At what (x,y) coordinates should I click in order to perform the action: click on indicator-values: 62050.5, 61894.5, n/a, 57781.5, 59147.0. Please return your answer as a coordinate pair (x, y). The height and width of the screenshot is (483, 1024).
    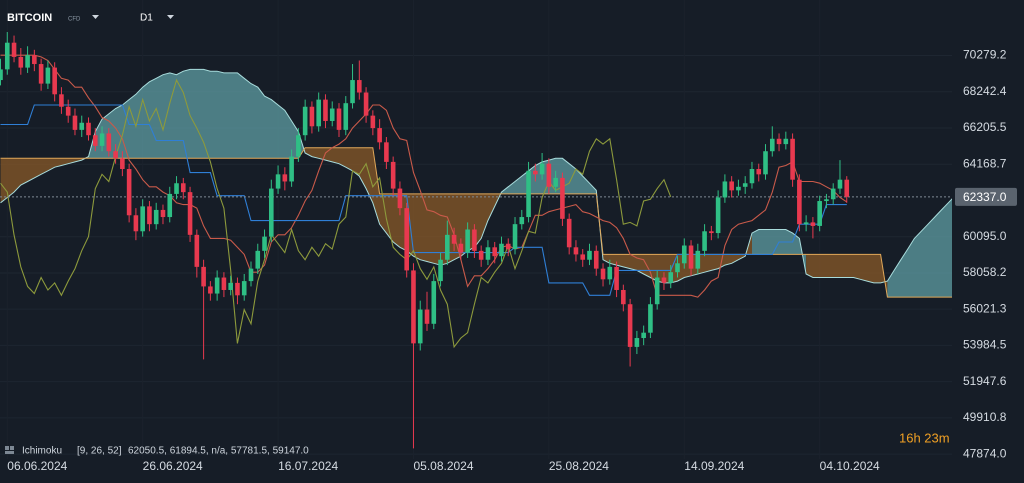
    Looking at the image, I should click on (218, 451).